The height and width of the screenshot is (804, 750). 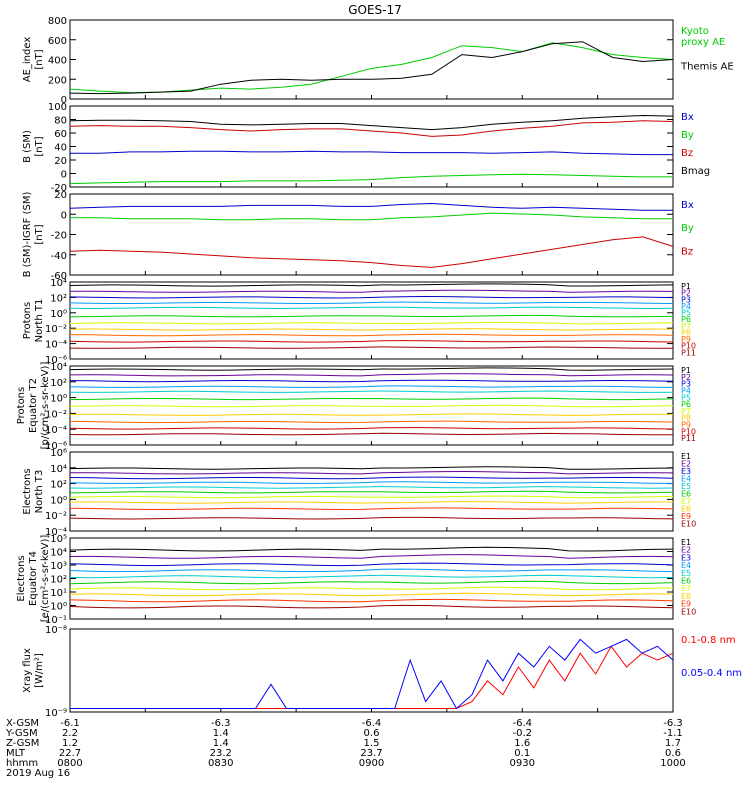 What do you see at coordinates (686, 542) in the screenshot?
I see `legend-label: E1` at bounding box center [686, 542].